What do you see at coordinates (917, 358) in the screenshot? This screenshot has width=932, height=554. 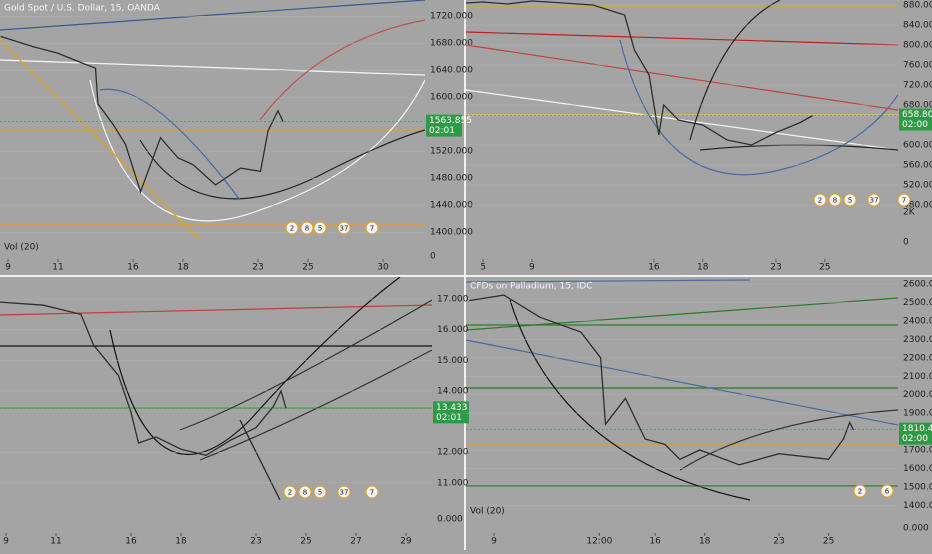 I see `y-tick-label: 2200.00` at bounding box center [917, 358].